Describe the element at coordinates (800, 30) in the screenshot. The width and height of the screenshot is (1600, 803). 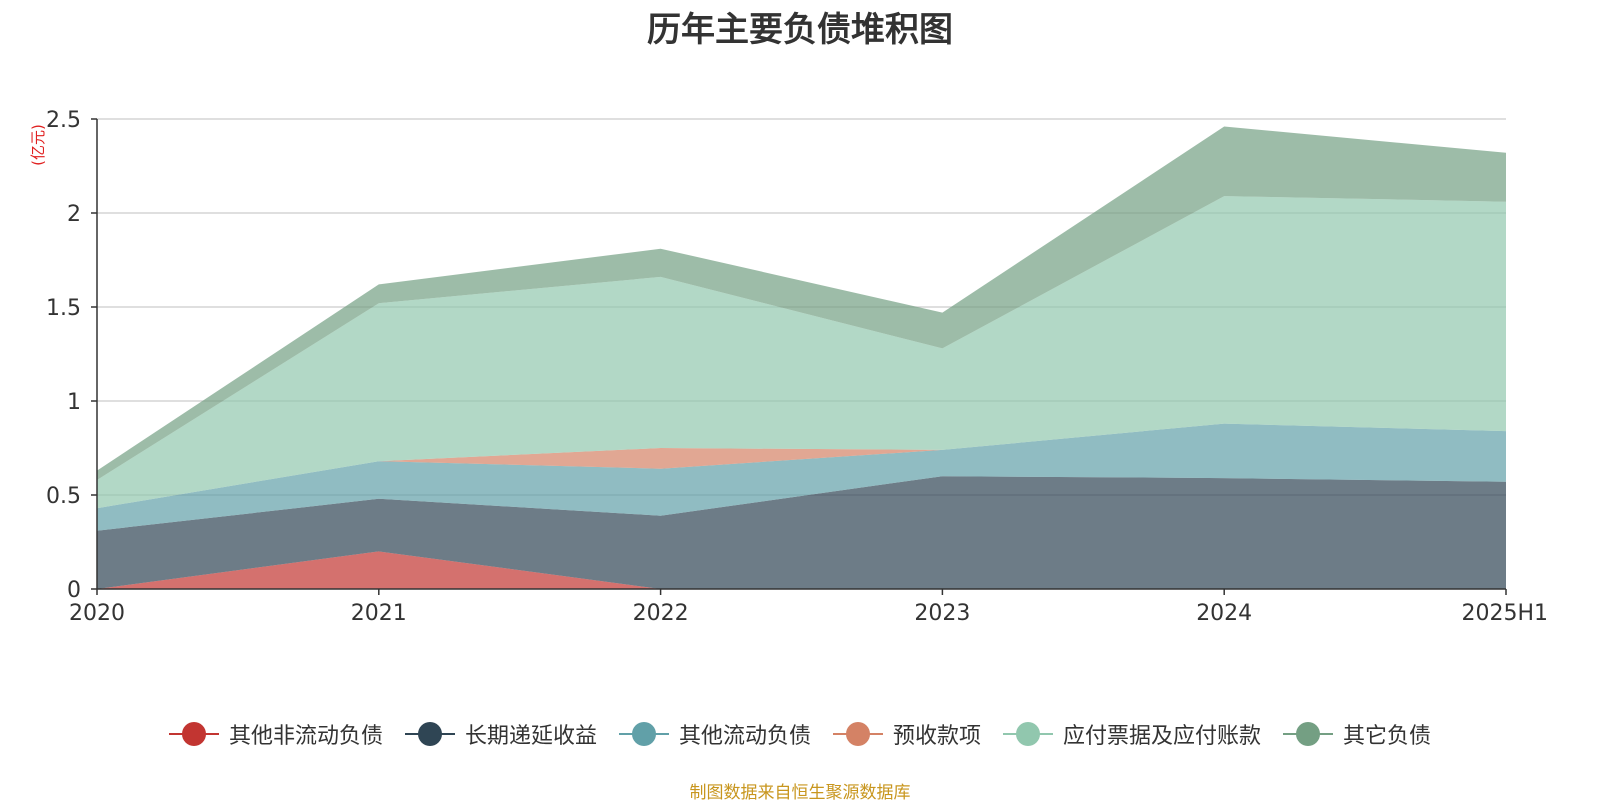
I see `chart-title: 历年主要负债堆积图` at that location.